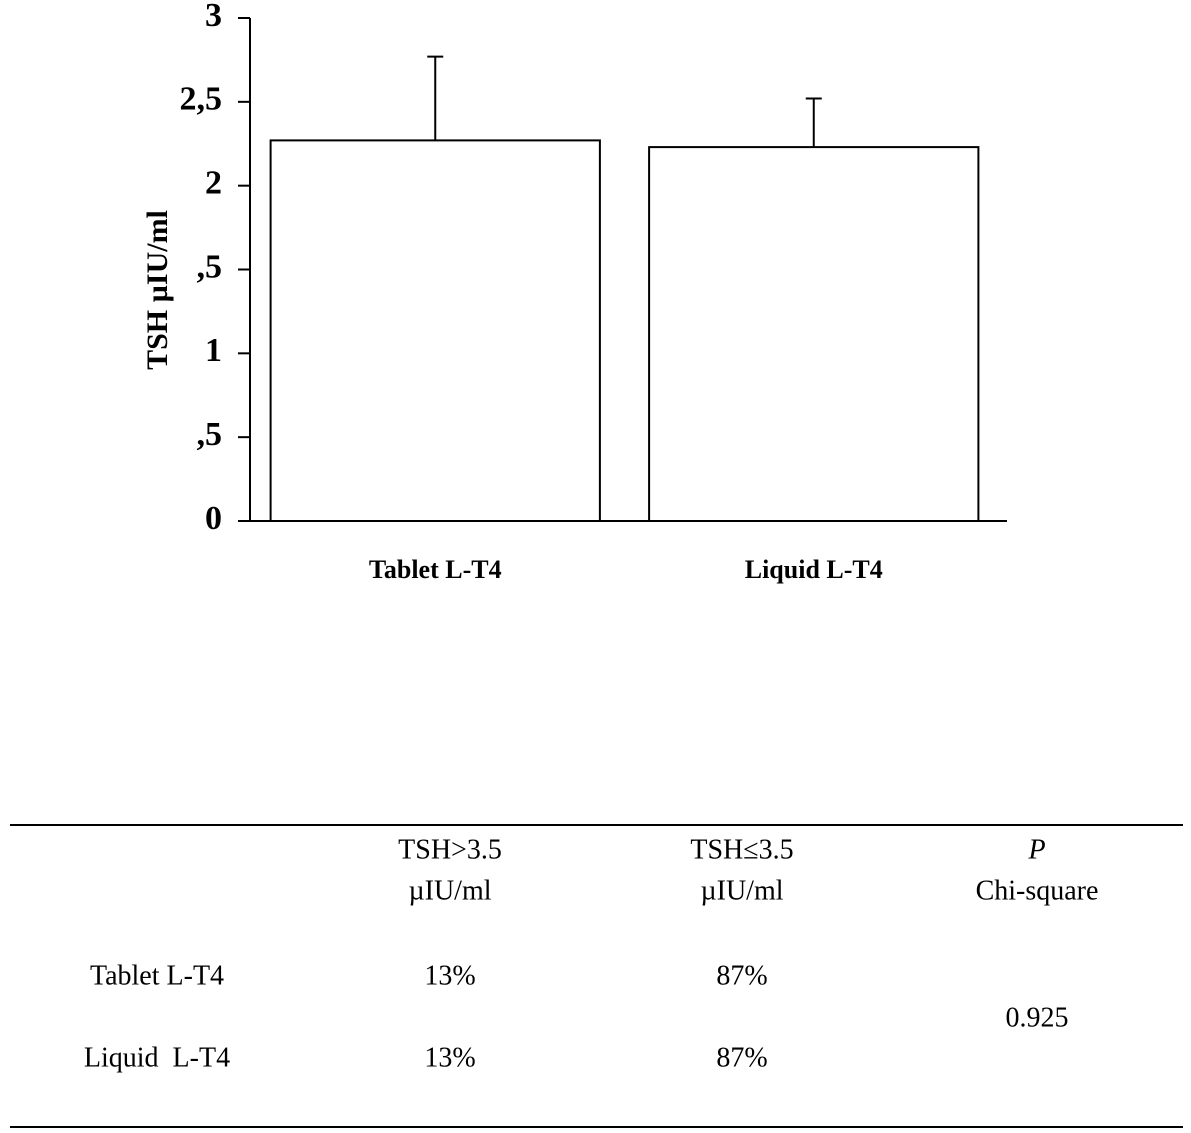  I want to click on y-tick-label: 3, so click(213, 17).